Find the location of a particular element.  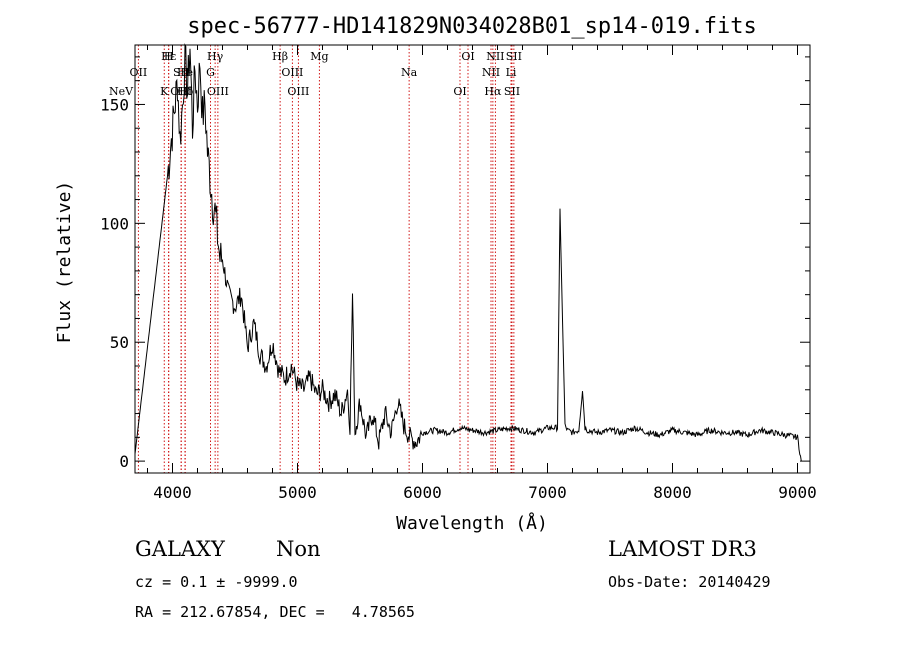

line-label: Hβ is located at coordinates (280, 56).